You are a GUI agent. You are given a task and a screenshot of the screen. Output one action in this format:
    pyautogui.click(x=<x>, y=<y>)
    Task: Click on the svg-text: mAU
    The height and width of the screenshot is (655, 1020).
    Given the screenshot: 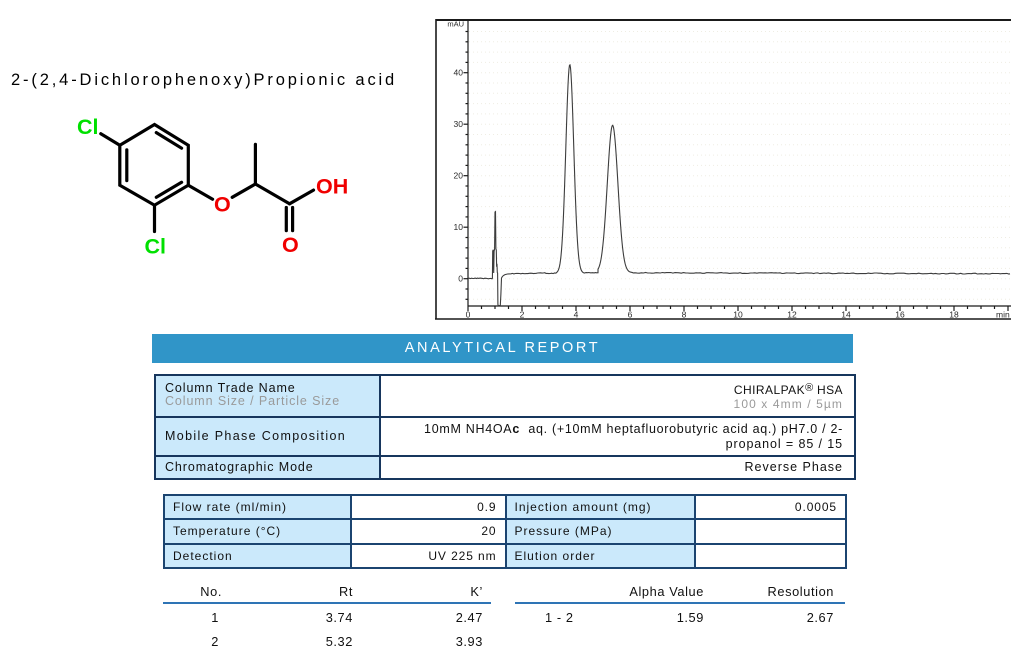 What is the action you would take?
    pyautogui.click(x=455, y=24)
    